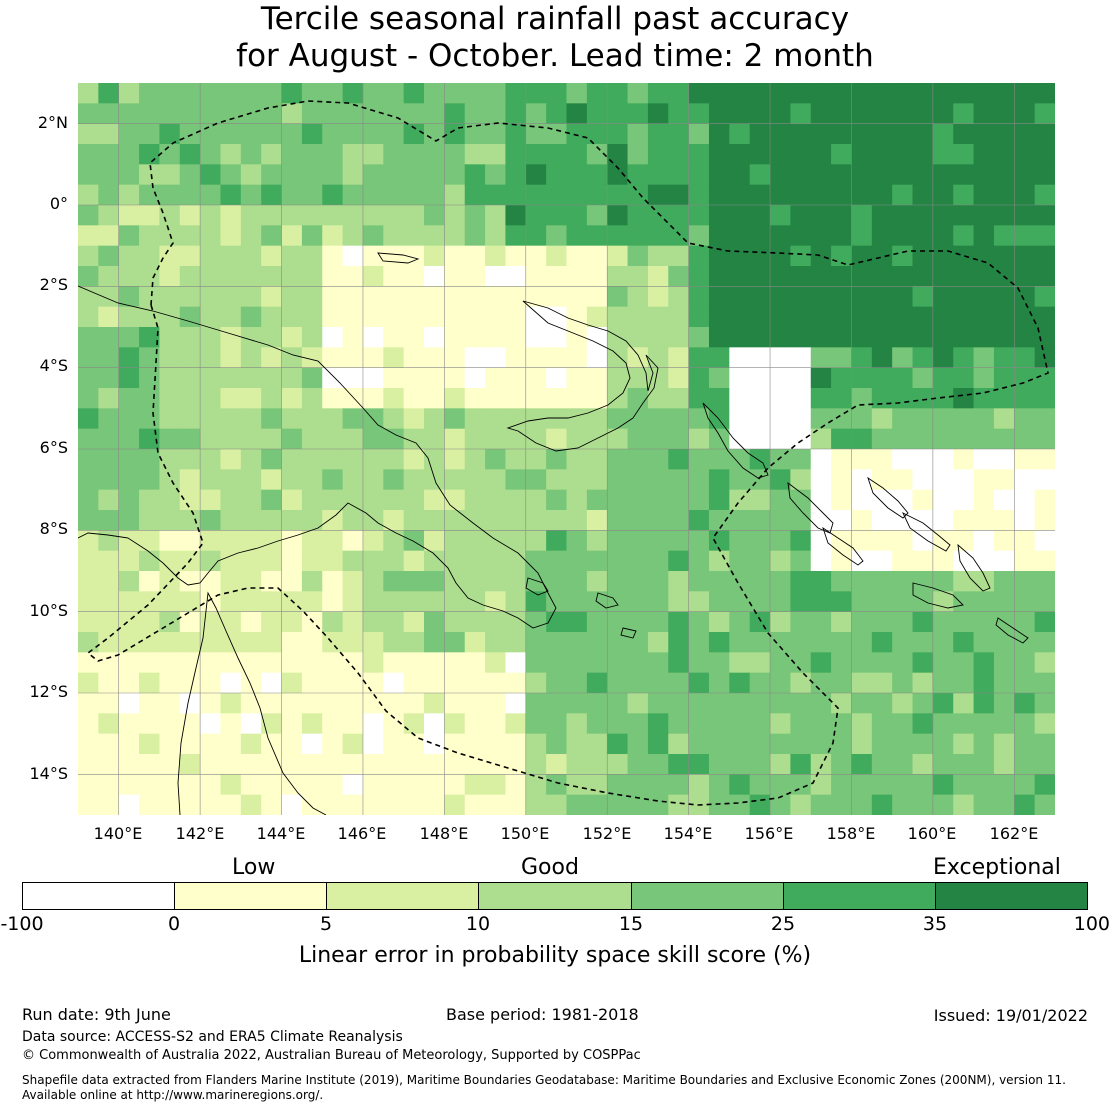  I want to click on coastline-makira, so click(1012, 630).